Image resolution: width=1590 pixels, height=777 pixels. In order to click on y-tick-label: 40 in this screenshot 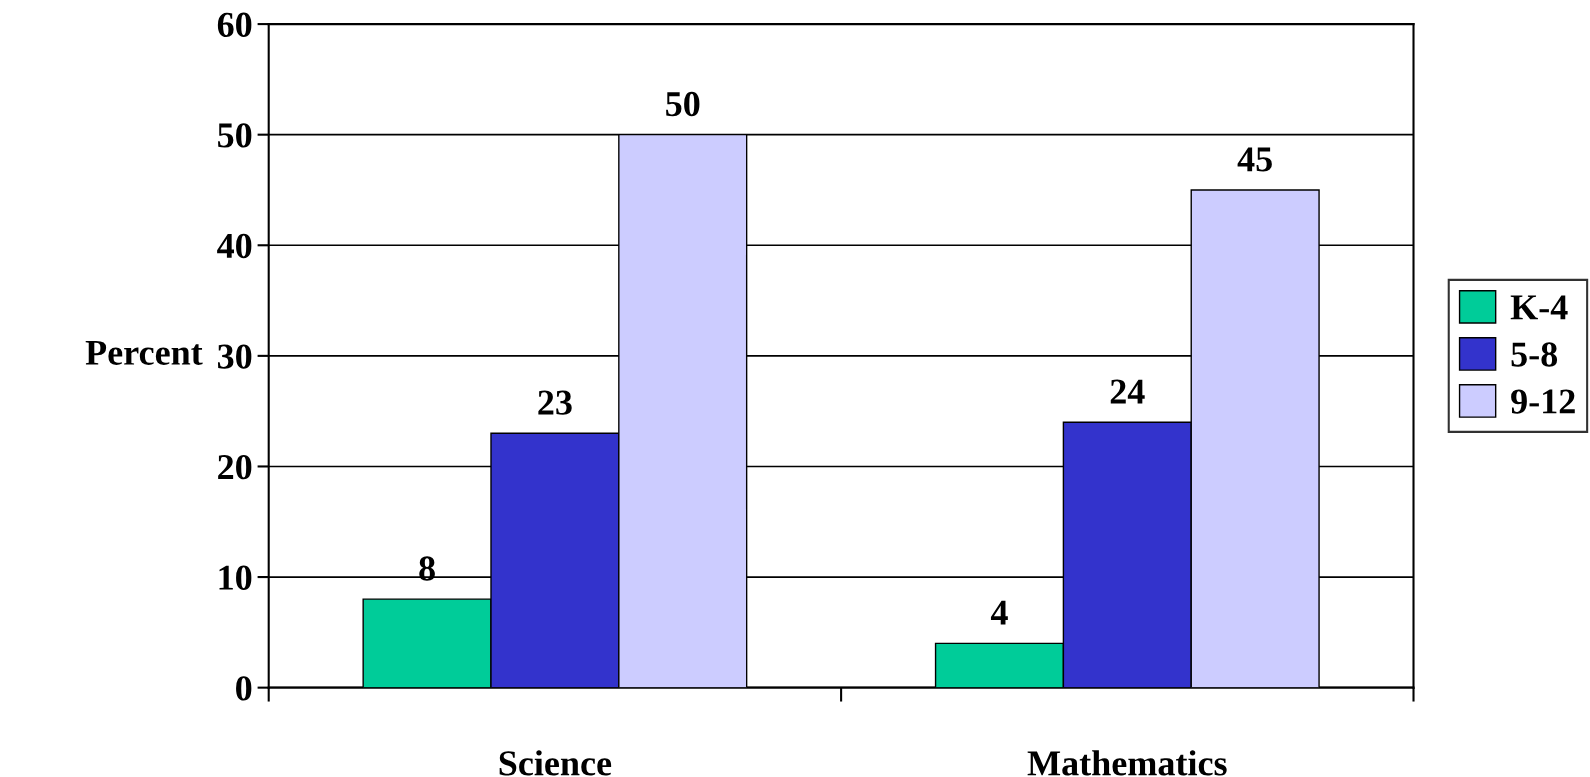, I will do `click(234, 246)`.